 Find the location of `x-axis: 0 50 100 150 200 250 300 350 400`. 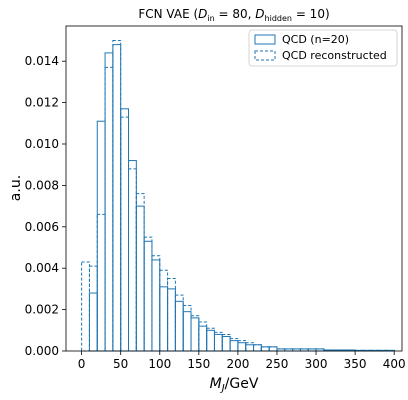

x-axis: 0 50 100 150 200 250 300 350 400 is located at coordinates (242, 361).